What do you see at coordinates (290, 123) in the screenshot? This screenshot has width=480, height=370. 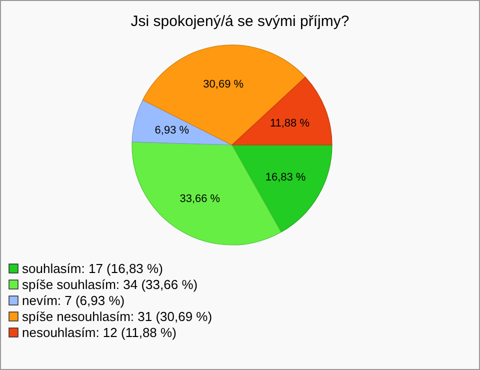 I see `data-label: 11,88 %` at bounding box center [290, 123].